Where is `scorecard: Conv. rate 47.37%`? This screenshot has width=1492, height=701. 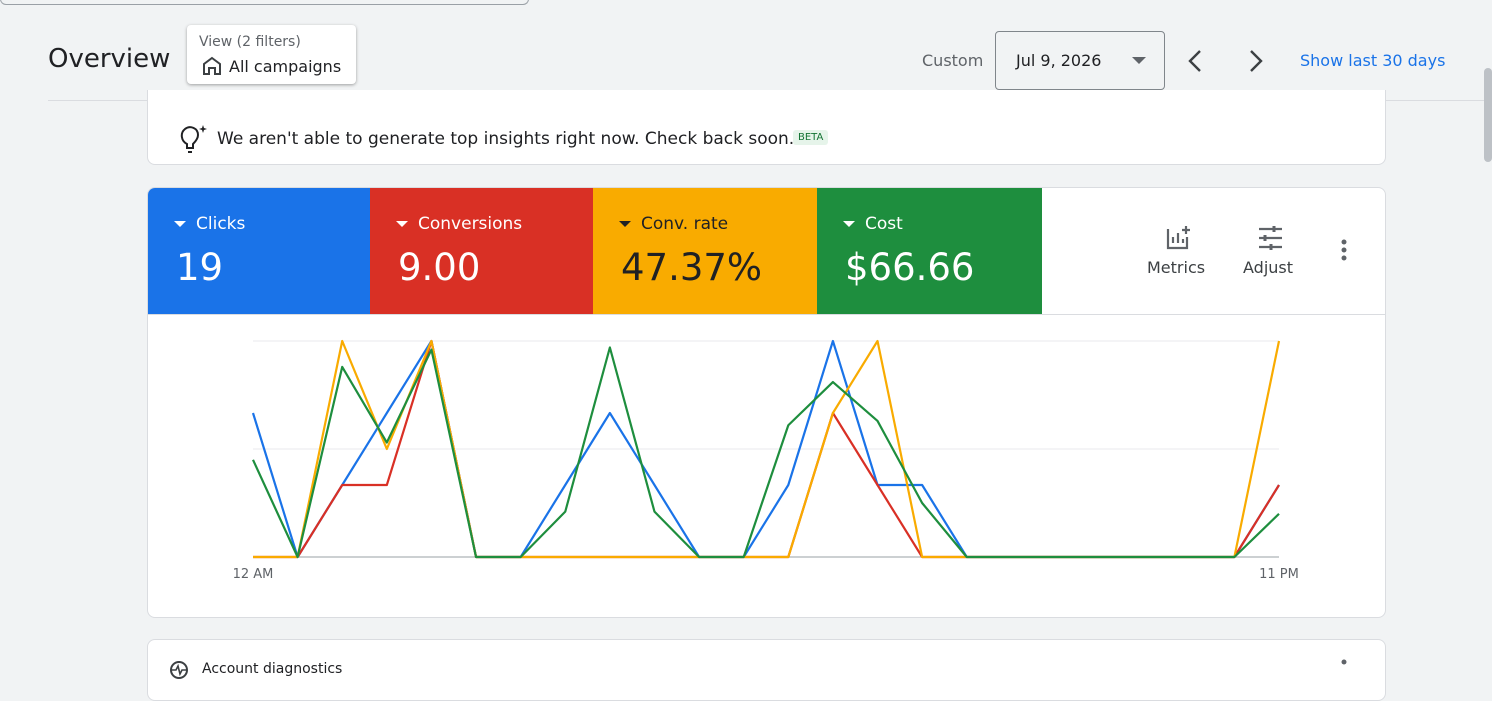
scorecard: Conv. rate 47.37% is located at coordinates (705, 251).